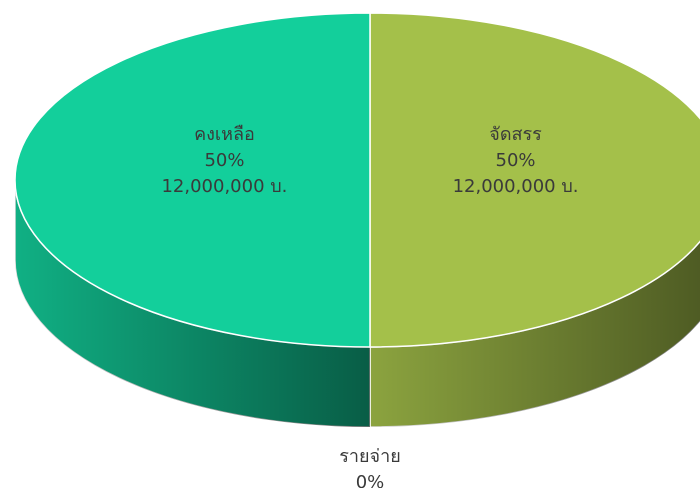  What do you see at coordinates (515, 134) in the screenshot?
I see `slice-label: จัดสรร` at bounding box center [515, 134].